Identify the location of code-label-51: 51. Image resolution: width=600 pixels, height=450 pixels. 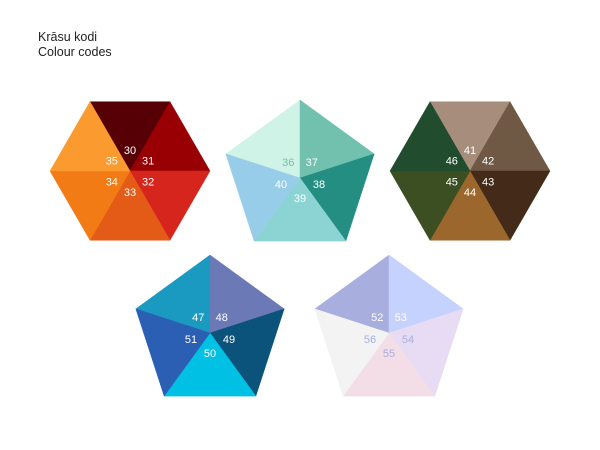
(191, 340).